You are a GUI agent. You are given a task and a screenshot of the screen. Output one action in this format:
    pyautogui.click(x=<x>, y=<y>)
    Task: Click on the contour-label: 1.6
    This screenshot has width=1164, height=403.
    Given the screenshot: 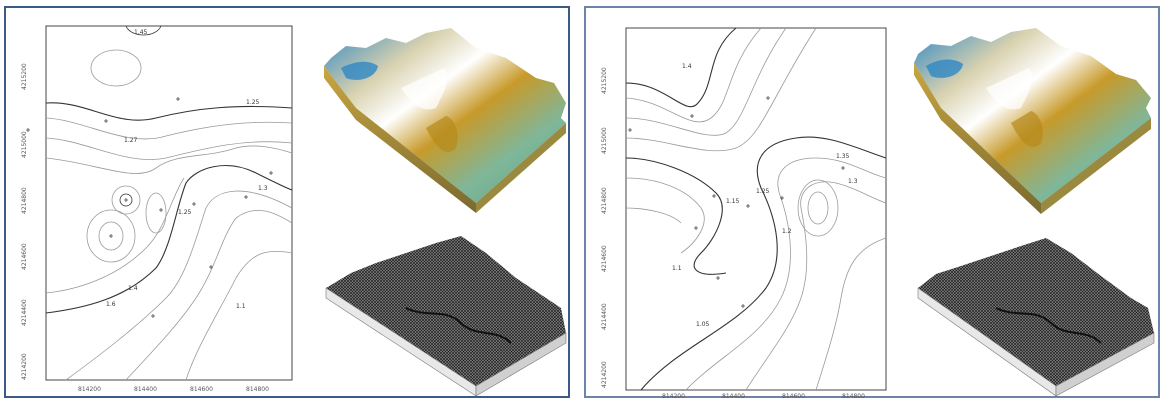 What is the action you would take?
    pyautogui.click(x=111, y=304)
    